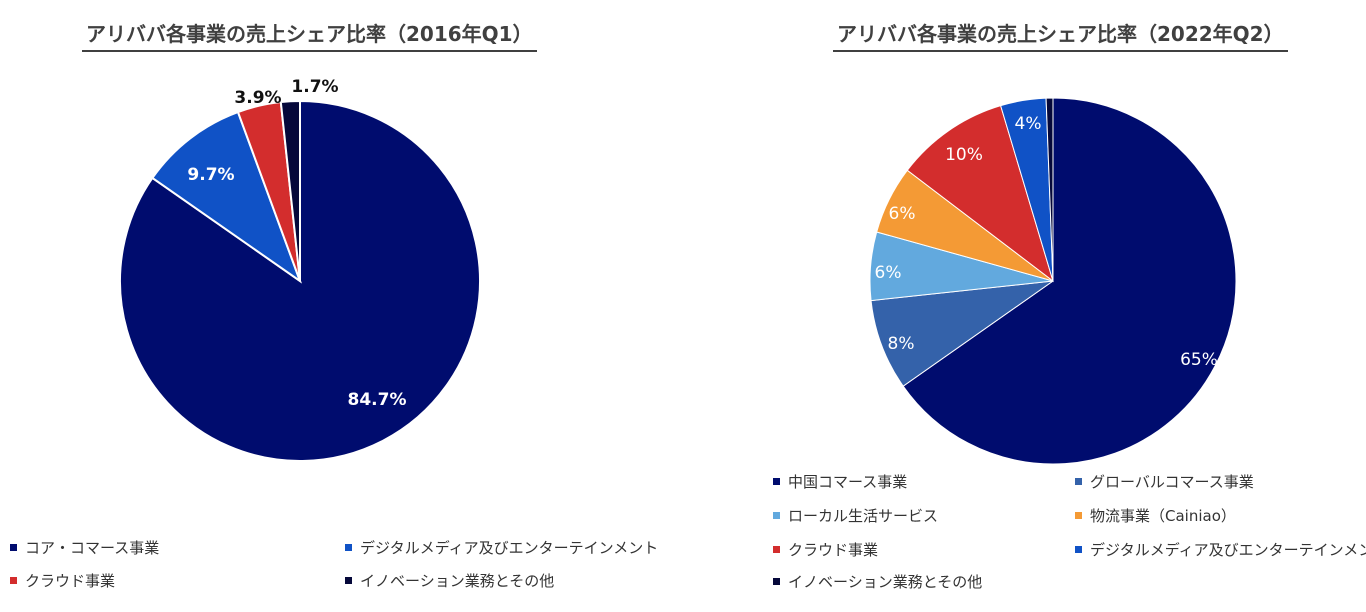 The image size is (1366, 612). I want to click on legend-item: グローバルコマース事業, so click(1164, 481).